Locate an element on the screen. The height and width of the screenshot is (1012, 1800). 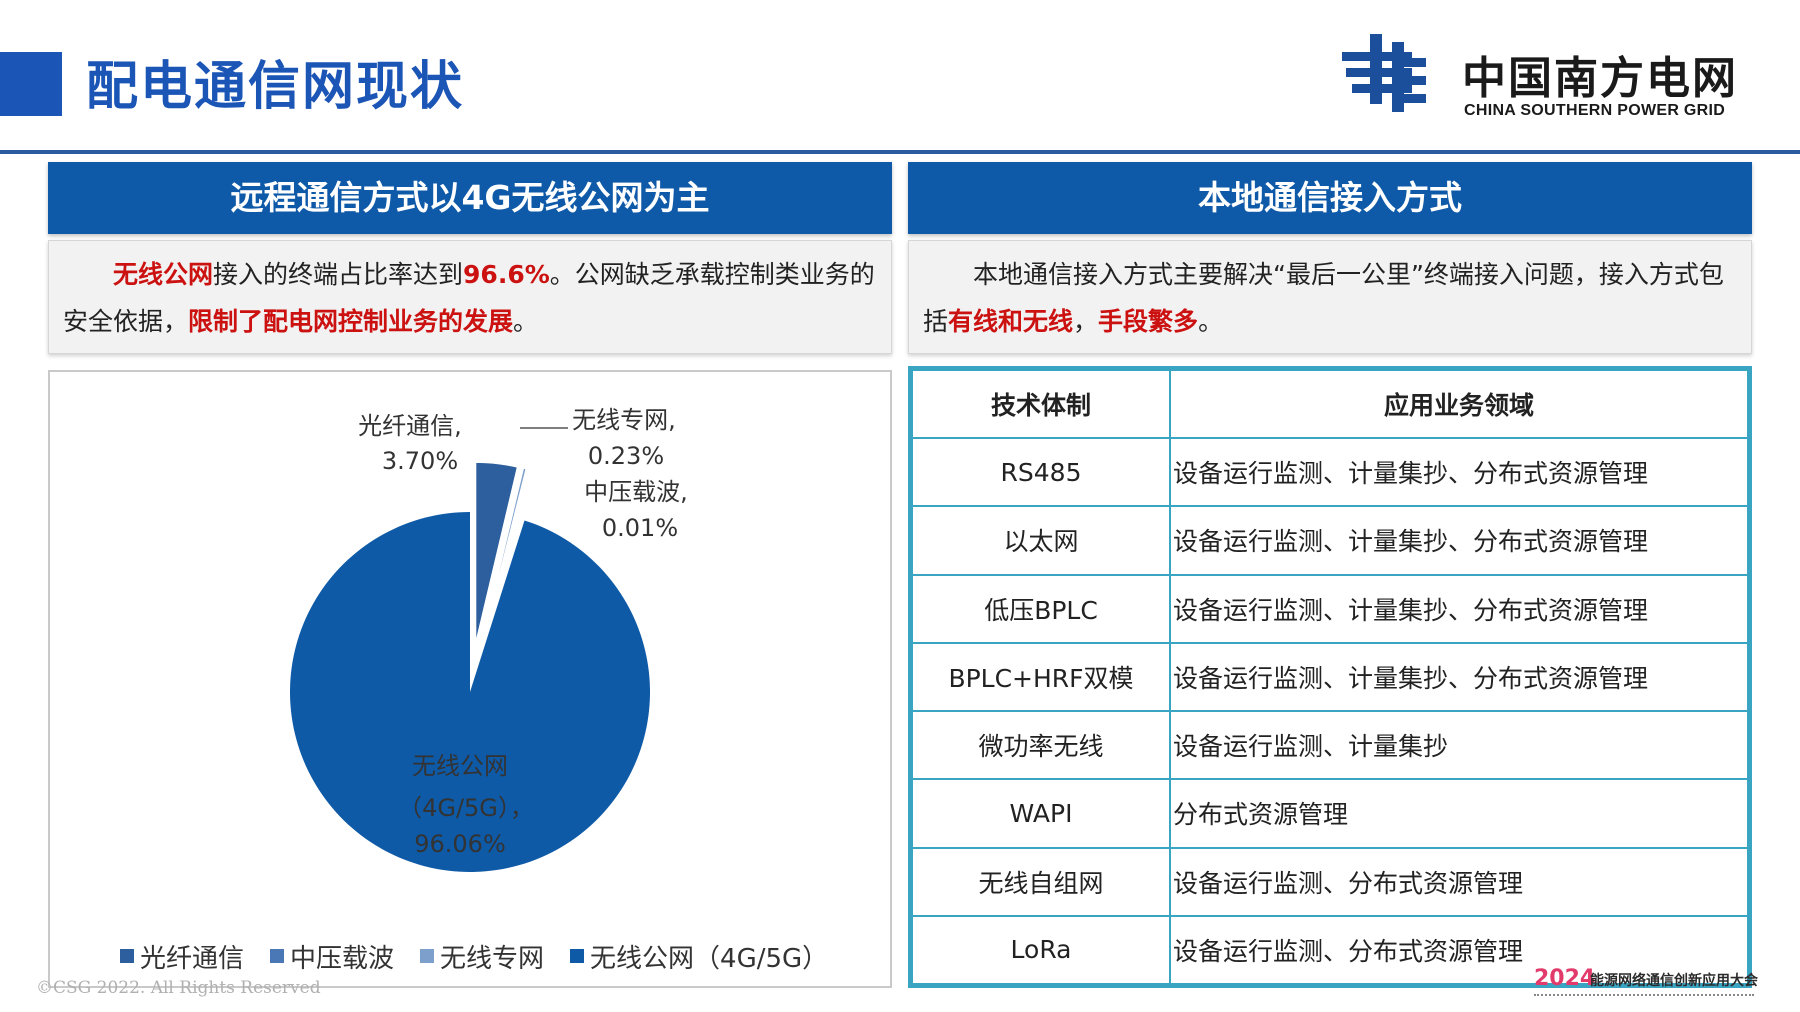
copyright-notice: ©CSG 2022. All Rights Reserved is located at coordinates (178, 988).